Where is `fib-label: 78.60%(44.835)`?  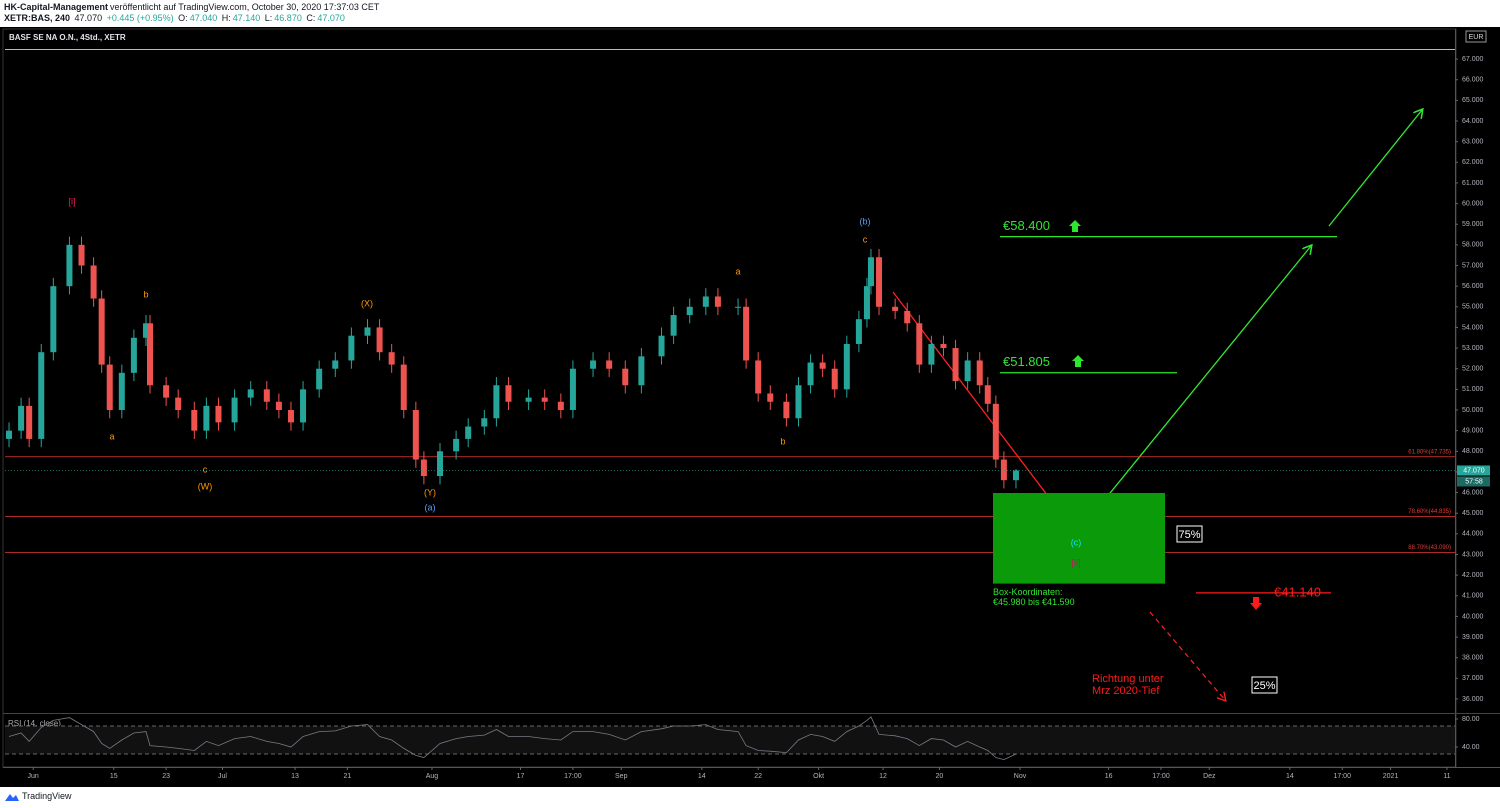 fib-label: 78.60%(44.835) is located at coordinates (1429, 512).